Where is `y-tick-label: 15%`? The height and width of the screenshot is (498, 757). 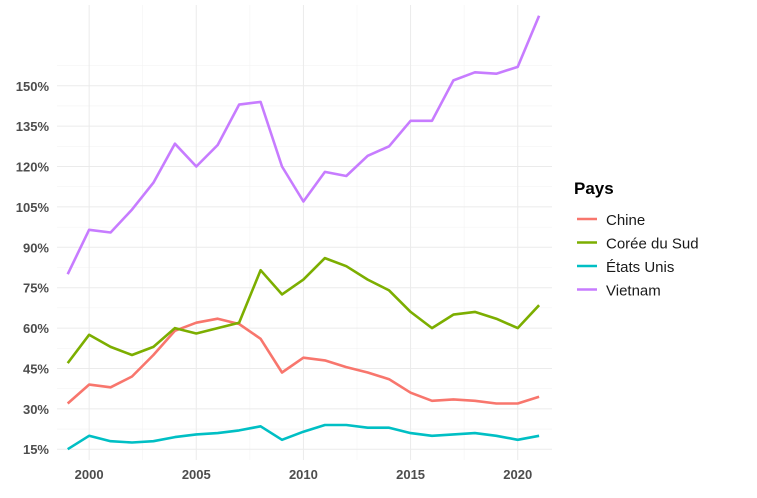
y-tick-label: 15% is located at coordinates (36, 449).